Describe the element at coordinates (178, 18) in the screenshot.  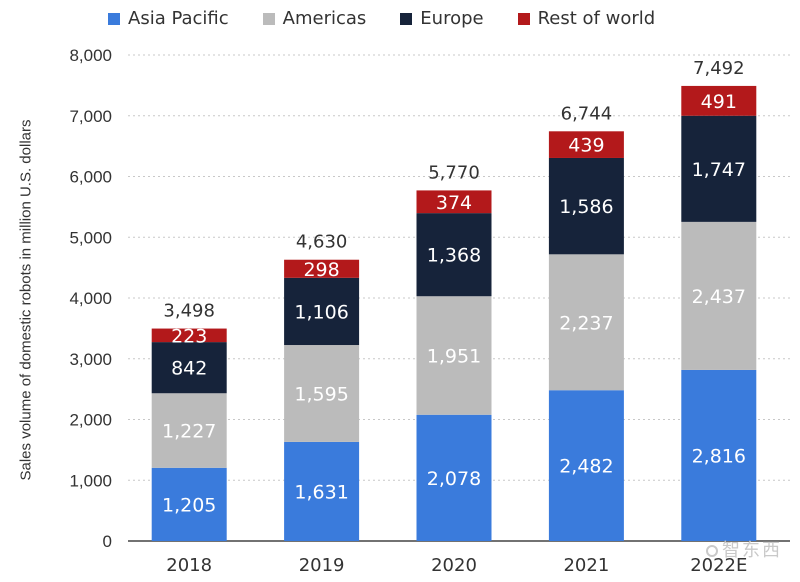
I see `legend-label: Asia Pacific` at that location.